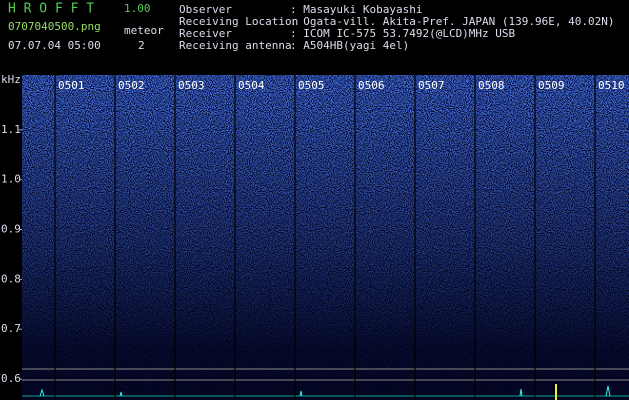 This screenshot has height=400, width=629. What do you see at coordinates (11, 378) in the screenshot?
I see `y-tick-label: 0.6` at bounding box center [11, 378].